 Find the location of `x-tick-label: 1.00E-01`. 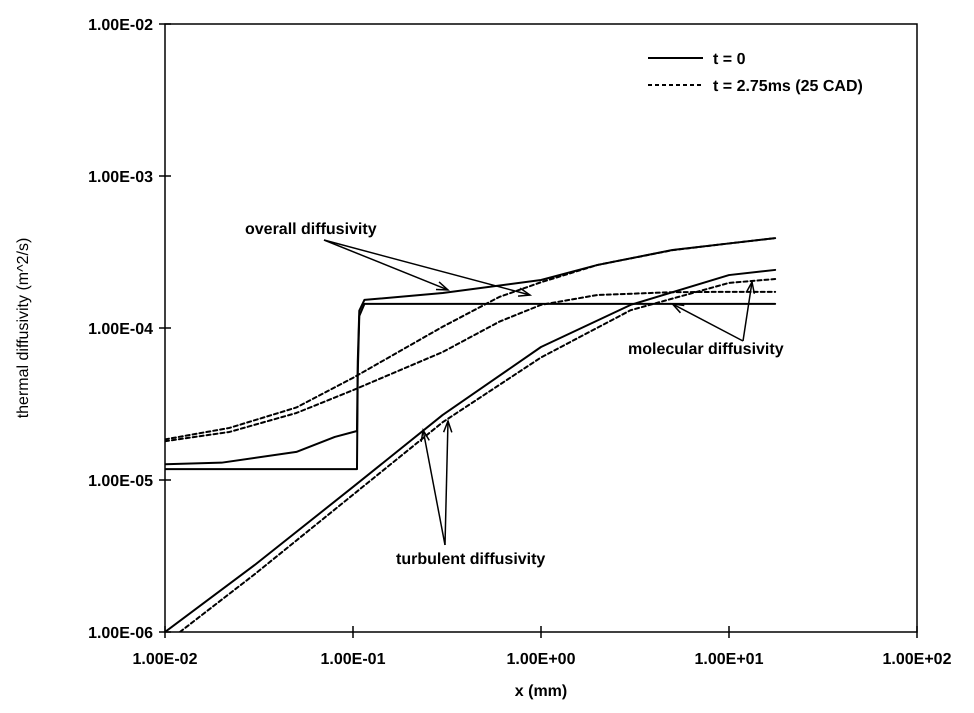

x-tick-label: 1.00E-01 is located at coordinates (353, 659).